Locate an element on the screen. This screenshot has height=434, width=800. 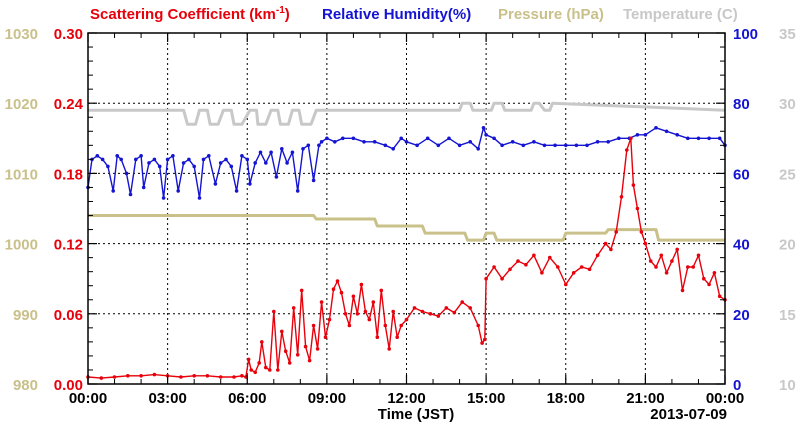
scattering-tick-label: 0.30 is located at coordinates (68, 34).